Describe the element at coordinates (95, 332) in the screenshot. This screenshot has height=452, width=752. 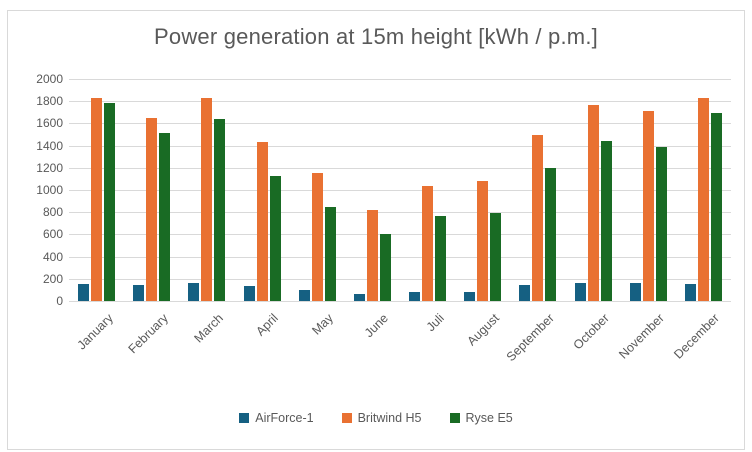
I see `x-axis-category-label: January` at that location.